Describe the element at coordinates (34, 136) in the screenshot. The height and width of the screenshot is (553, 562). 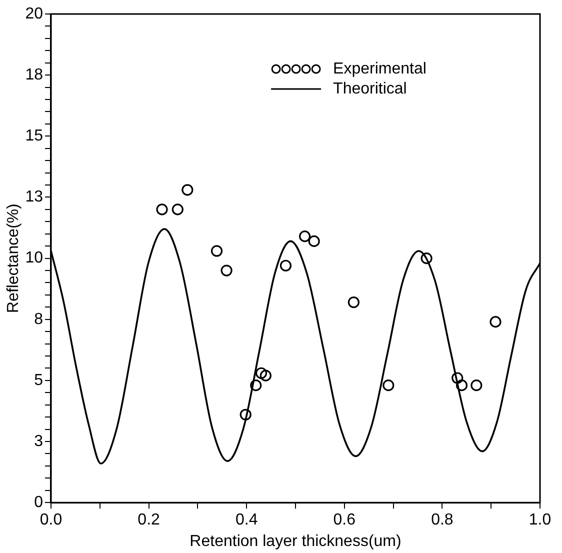
I see `y-tick-label: 15` at that location.